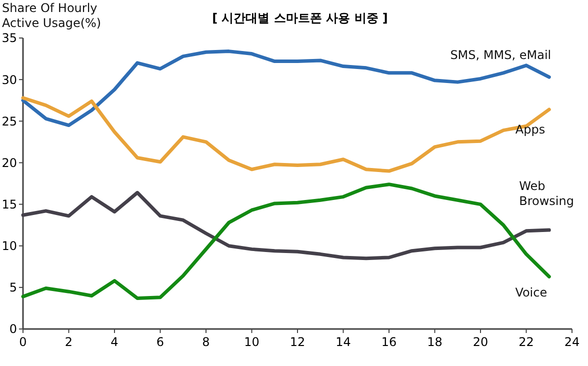 The image size is (588, 366). What do you see at coordinates (546, 193) in the screenshot?
I see `series-label: Web Browsing` at bounding box center [546, 193].